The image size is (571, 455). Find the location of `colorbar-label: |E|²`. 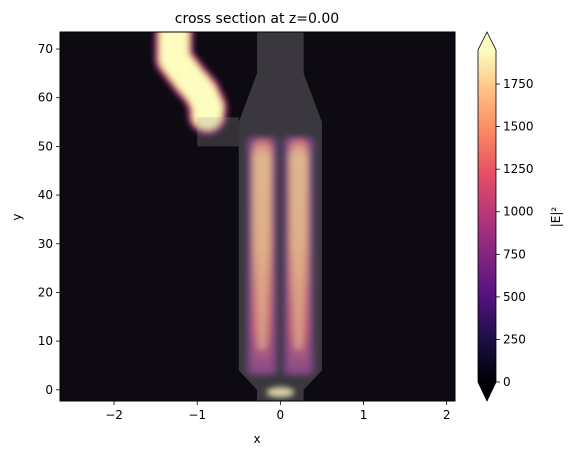

colorbar-label: |E|² is located at coordinates (556, 217).